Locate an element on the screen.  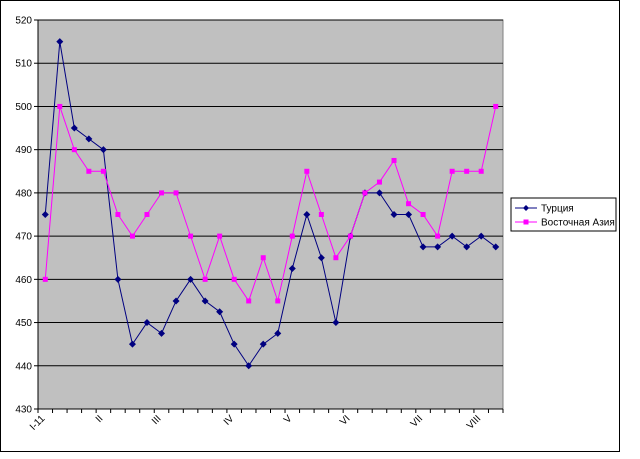
y-tick-label: 480 is located at coordinates (23, 193).